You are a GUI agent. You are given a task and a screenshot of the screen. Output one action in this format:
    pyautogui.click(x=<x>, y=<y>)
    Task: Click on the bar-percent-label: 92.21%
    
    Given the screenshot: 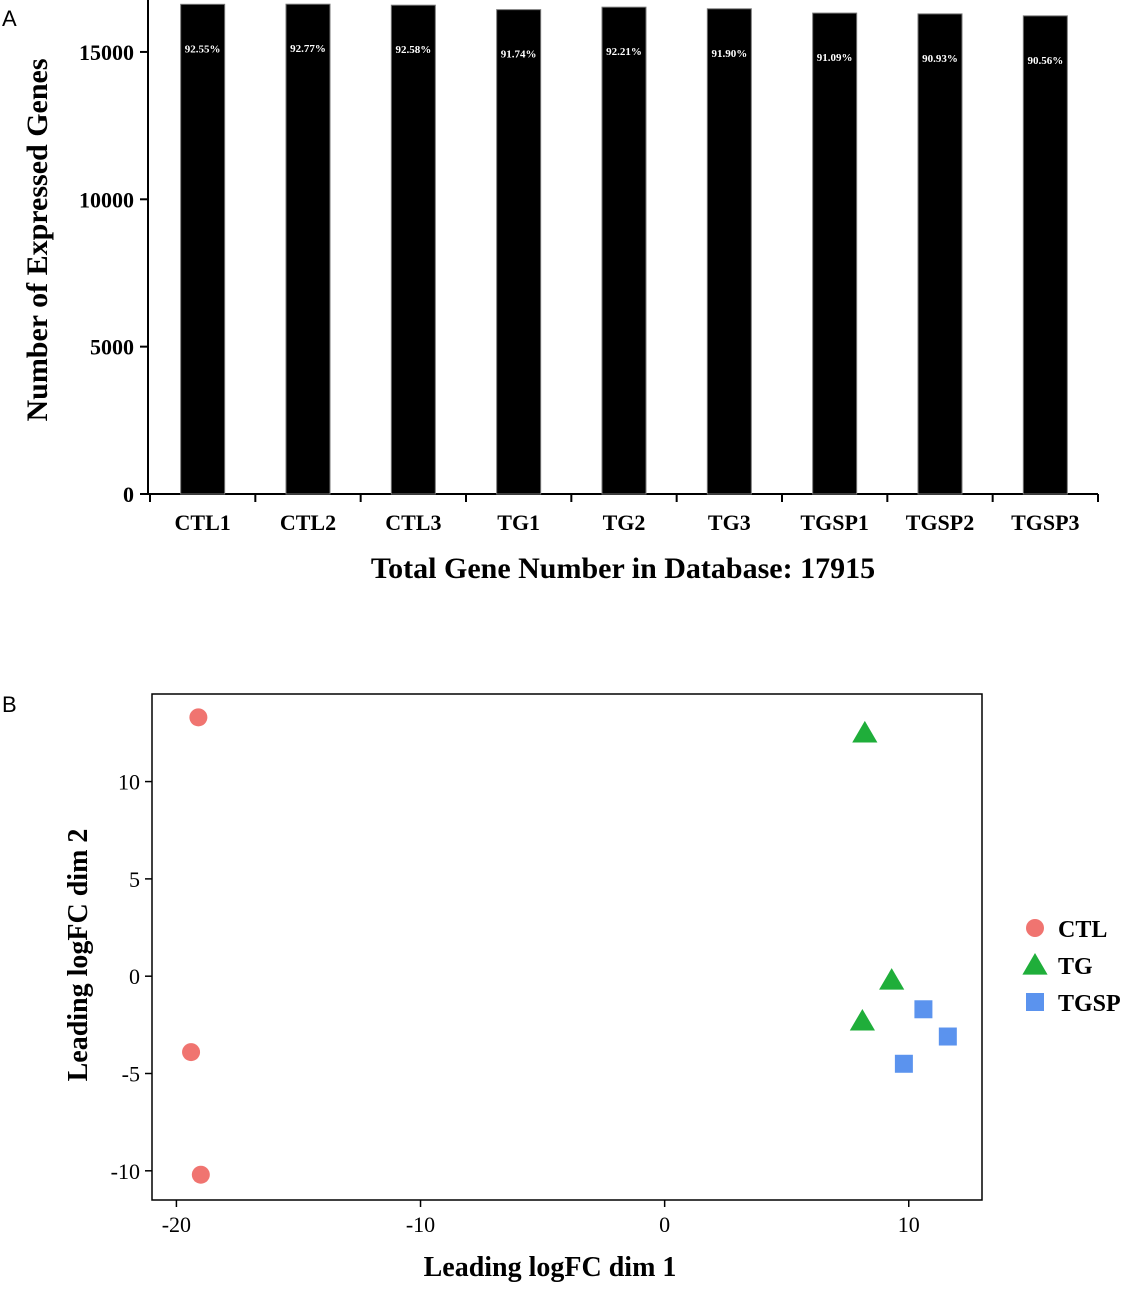 What is the action you would take?
    pyautogui.click(x=624, y=52)
    